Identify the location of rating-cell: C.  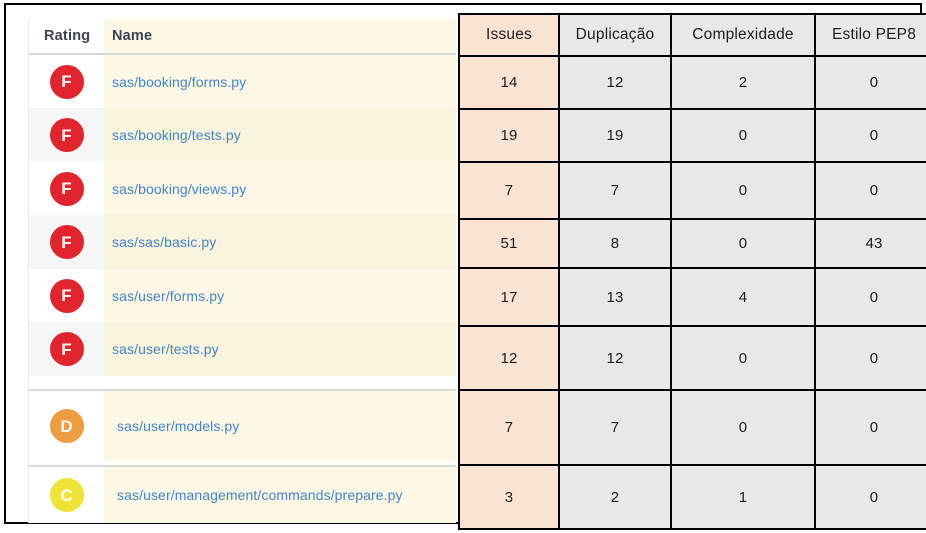
(66, 495).